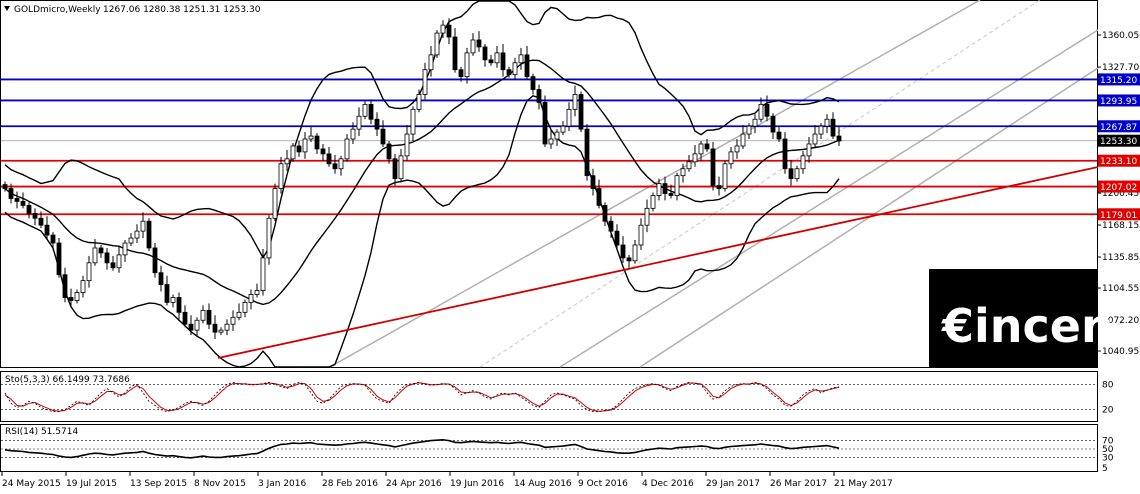 The height and width of the screenshot is (494, 1140). I want to click on symbol-marker-icon, so click(7, 8).